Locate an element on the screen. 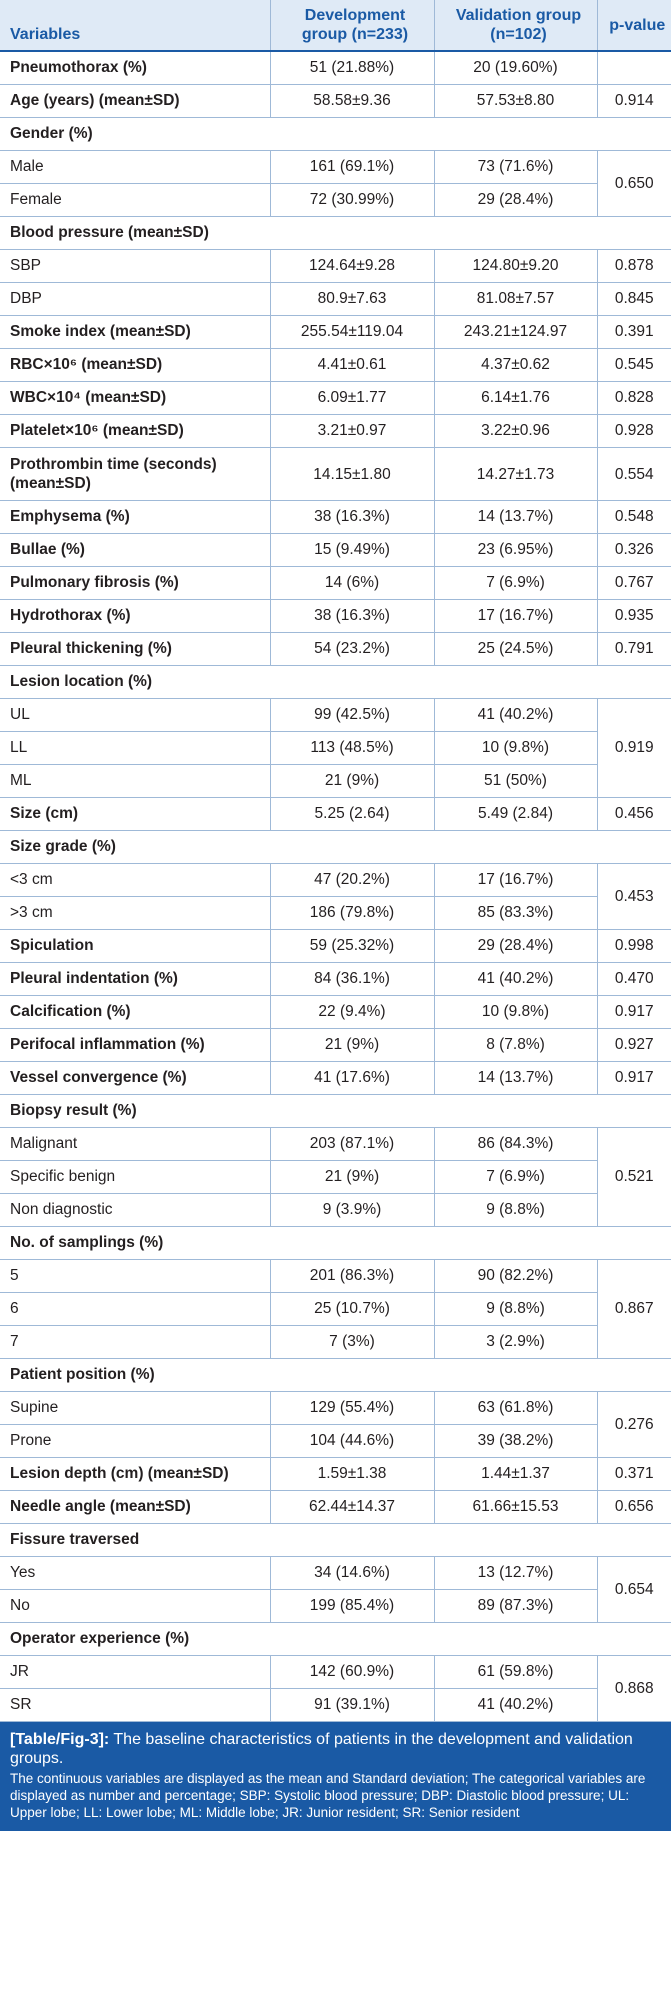 The image size is (671, 1990). validation-value: 85 (83.3%) is located at coordinates (515, 913).